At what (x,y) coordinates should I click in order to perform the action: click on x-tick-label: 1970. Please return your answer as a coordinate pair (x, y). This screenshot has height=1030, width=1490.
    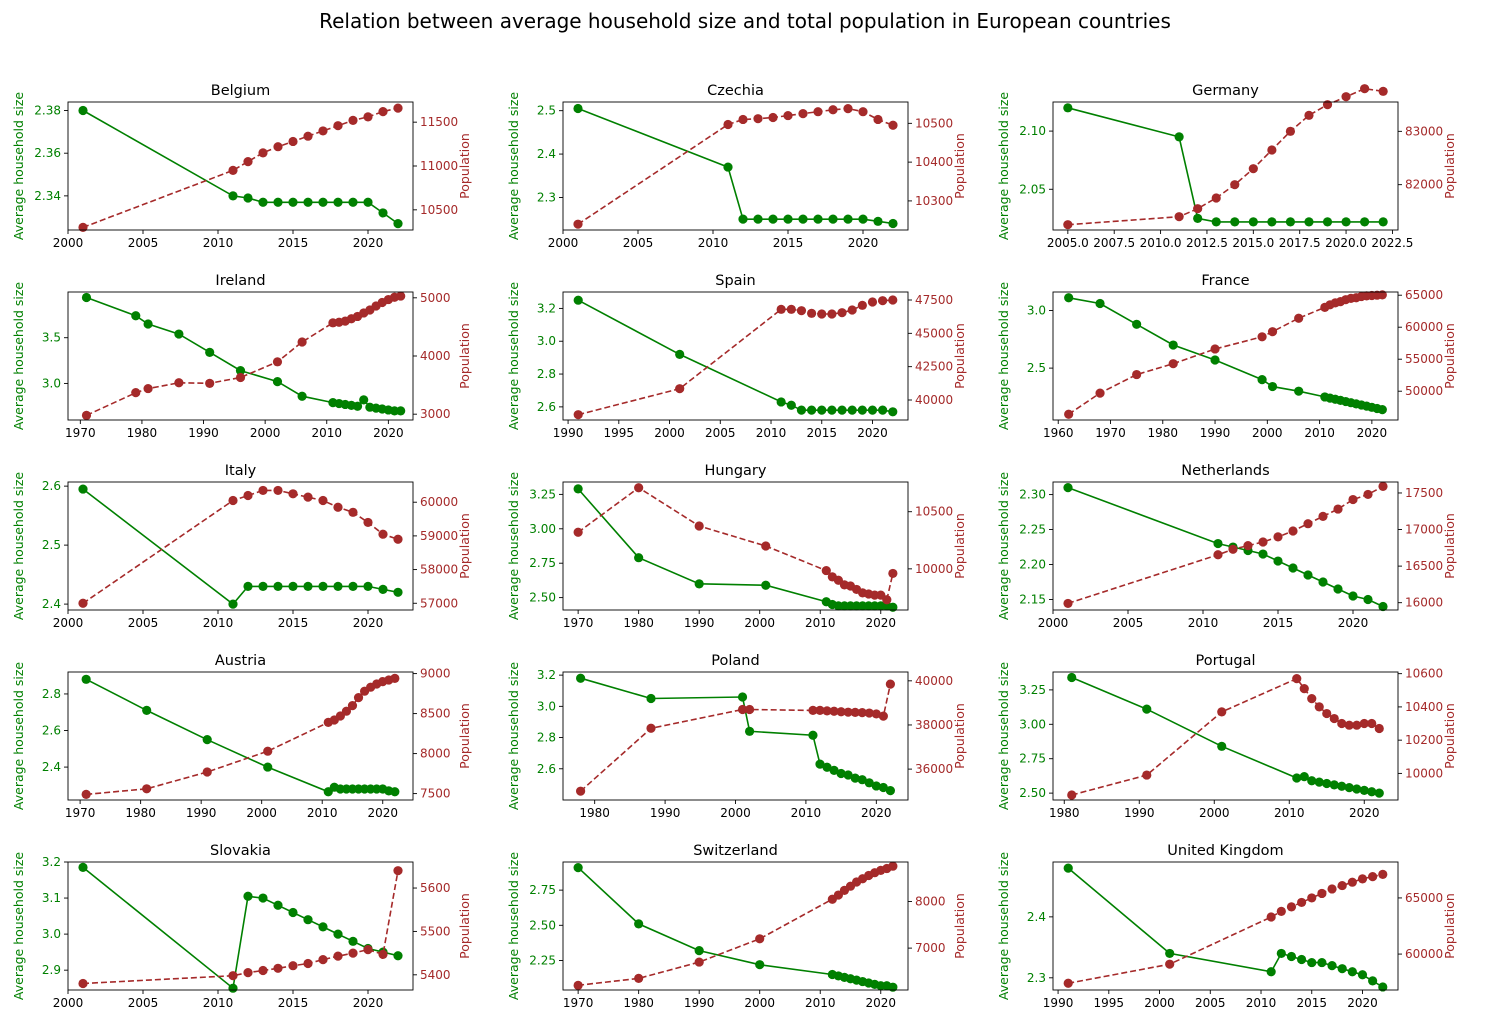
    Looking at the image, I should click on (80, 433).